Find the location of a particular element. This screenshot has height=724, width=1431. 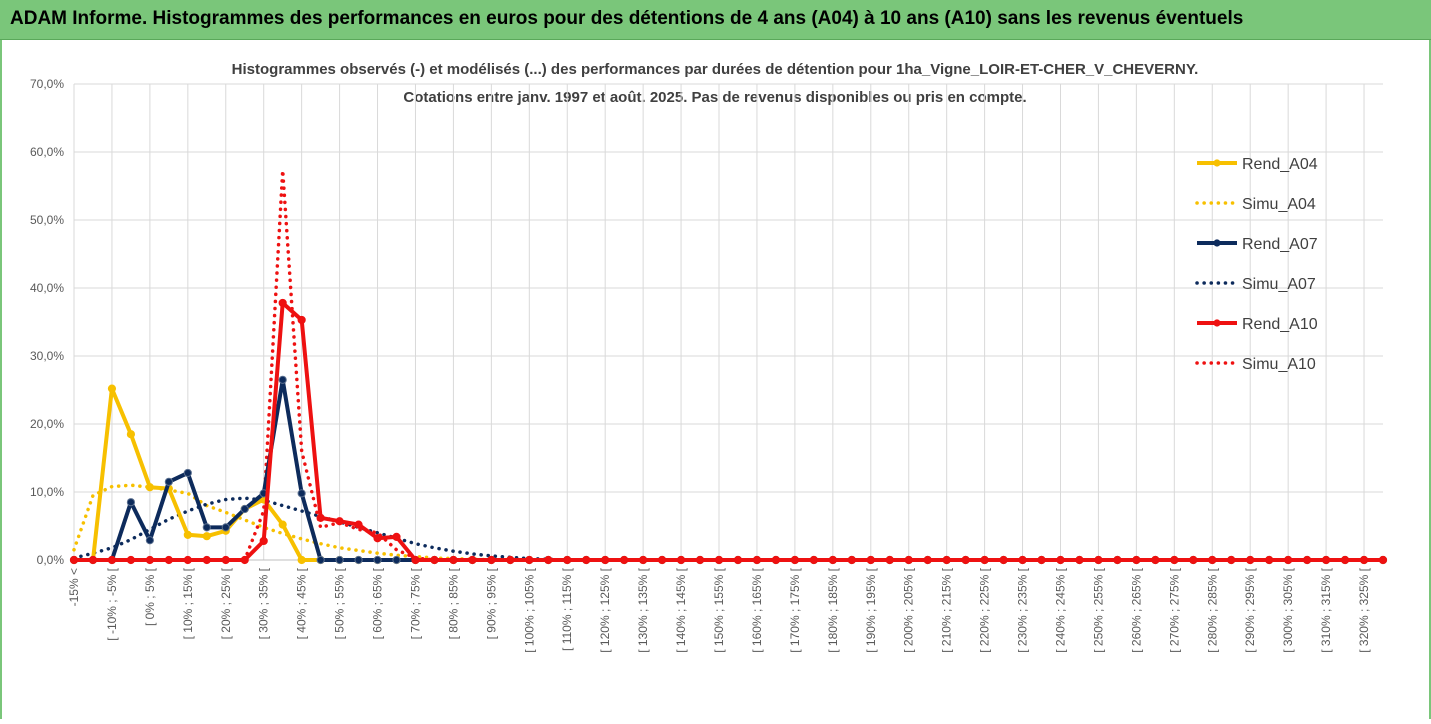

y-tick-label: 0,0% is located at coordinates (51, 560).